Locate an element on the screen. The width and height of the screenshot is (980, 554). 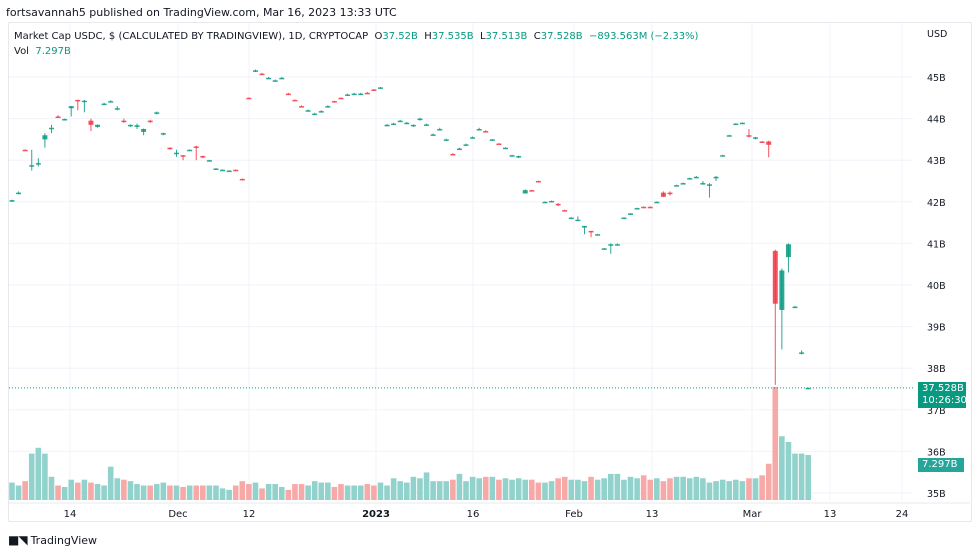
volume-label: Vol is located at coordinates (21, 51).